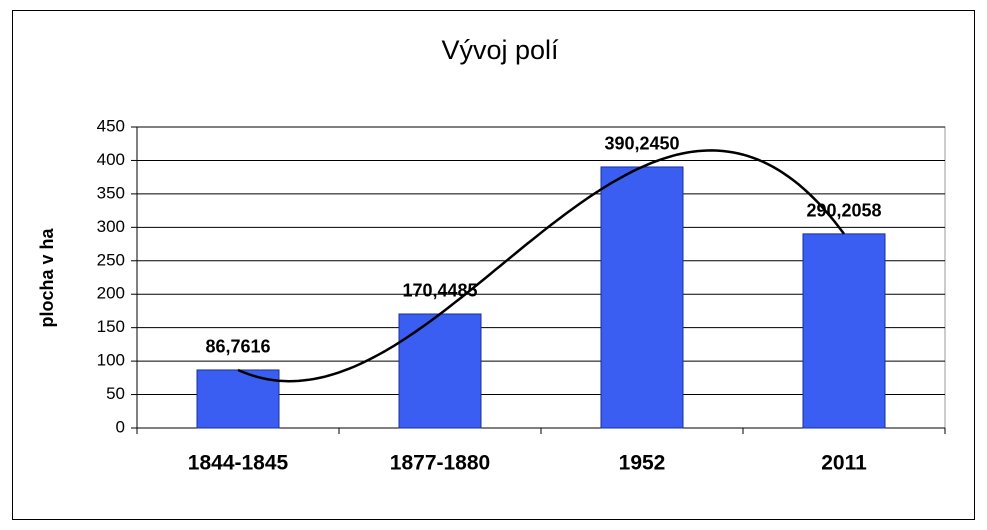  Describe the element at coordinates (111, 259) in the screenshot. I see `y-tick-label: 250` at that location.